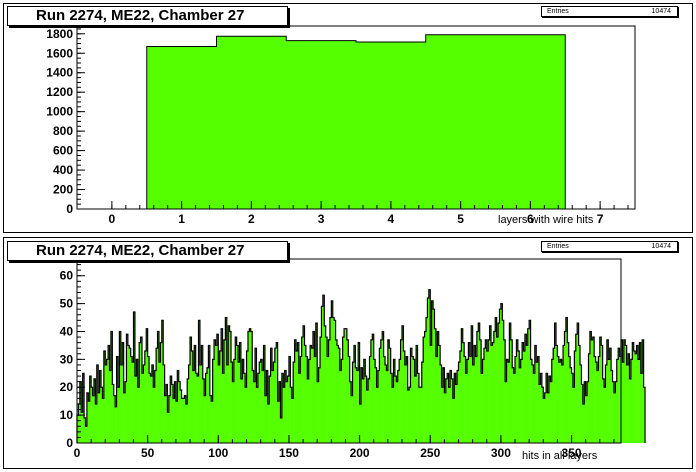 This screenshot has width=696, height=472. Describe the element at coordinates (321, 219) in the screenshot. I see `x-tick-label: 3` at that location.